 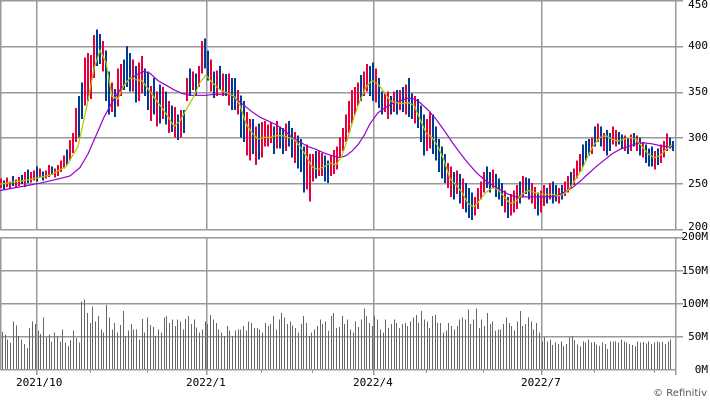 What do you see at coordinates (206, 382) in the screenshot?
I see `date-tick-label: 2022/1` at bounding box center [206, 382].